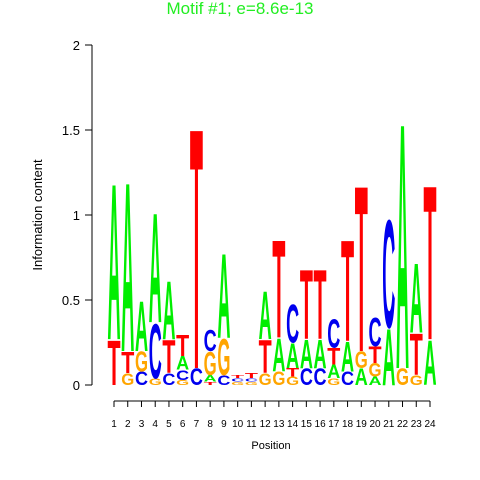  Describe the element at coordinates (224, 424) in the screenshot. I see `x-tick-label: 9` at that location.